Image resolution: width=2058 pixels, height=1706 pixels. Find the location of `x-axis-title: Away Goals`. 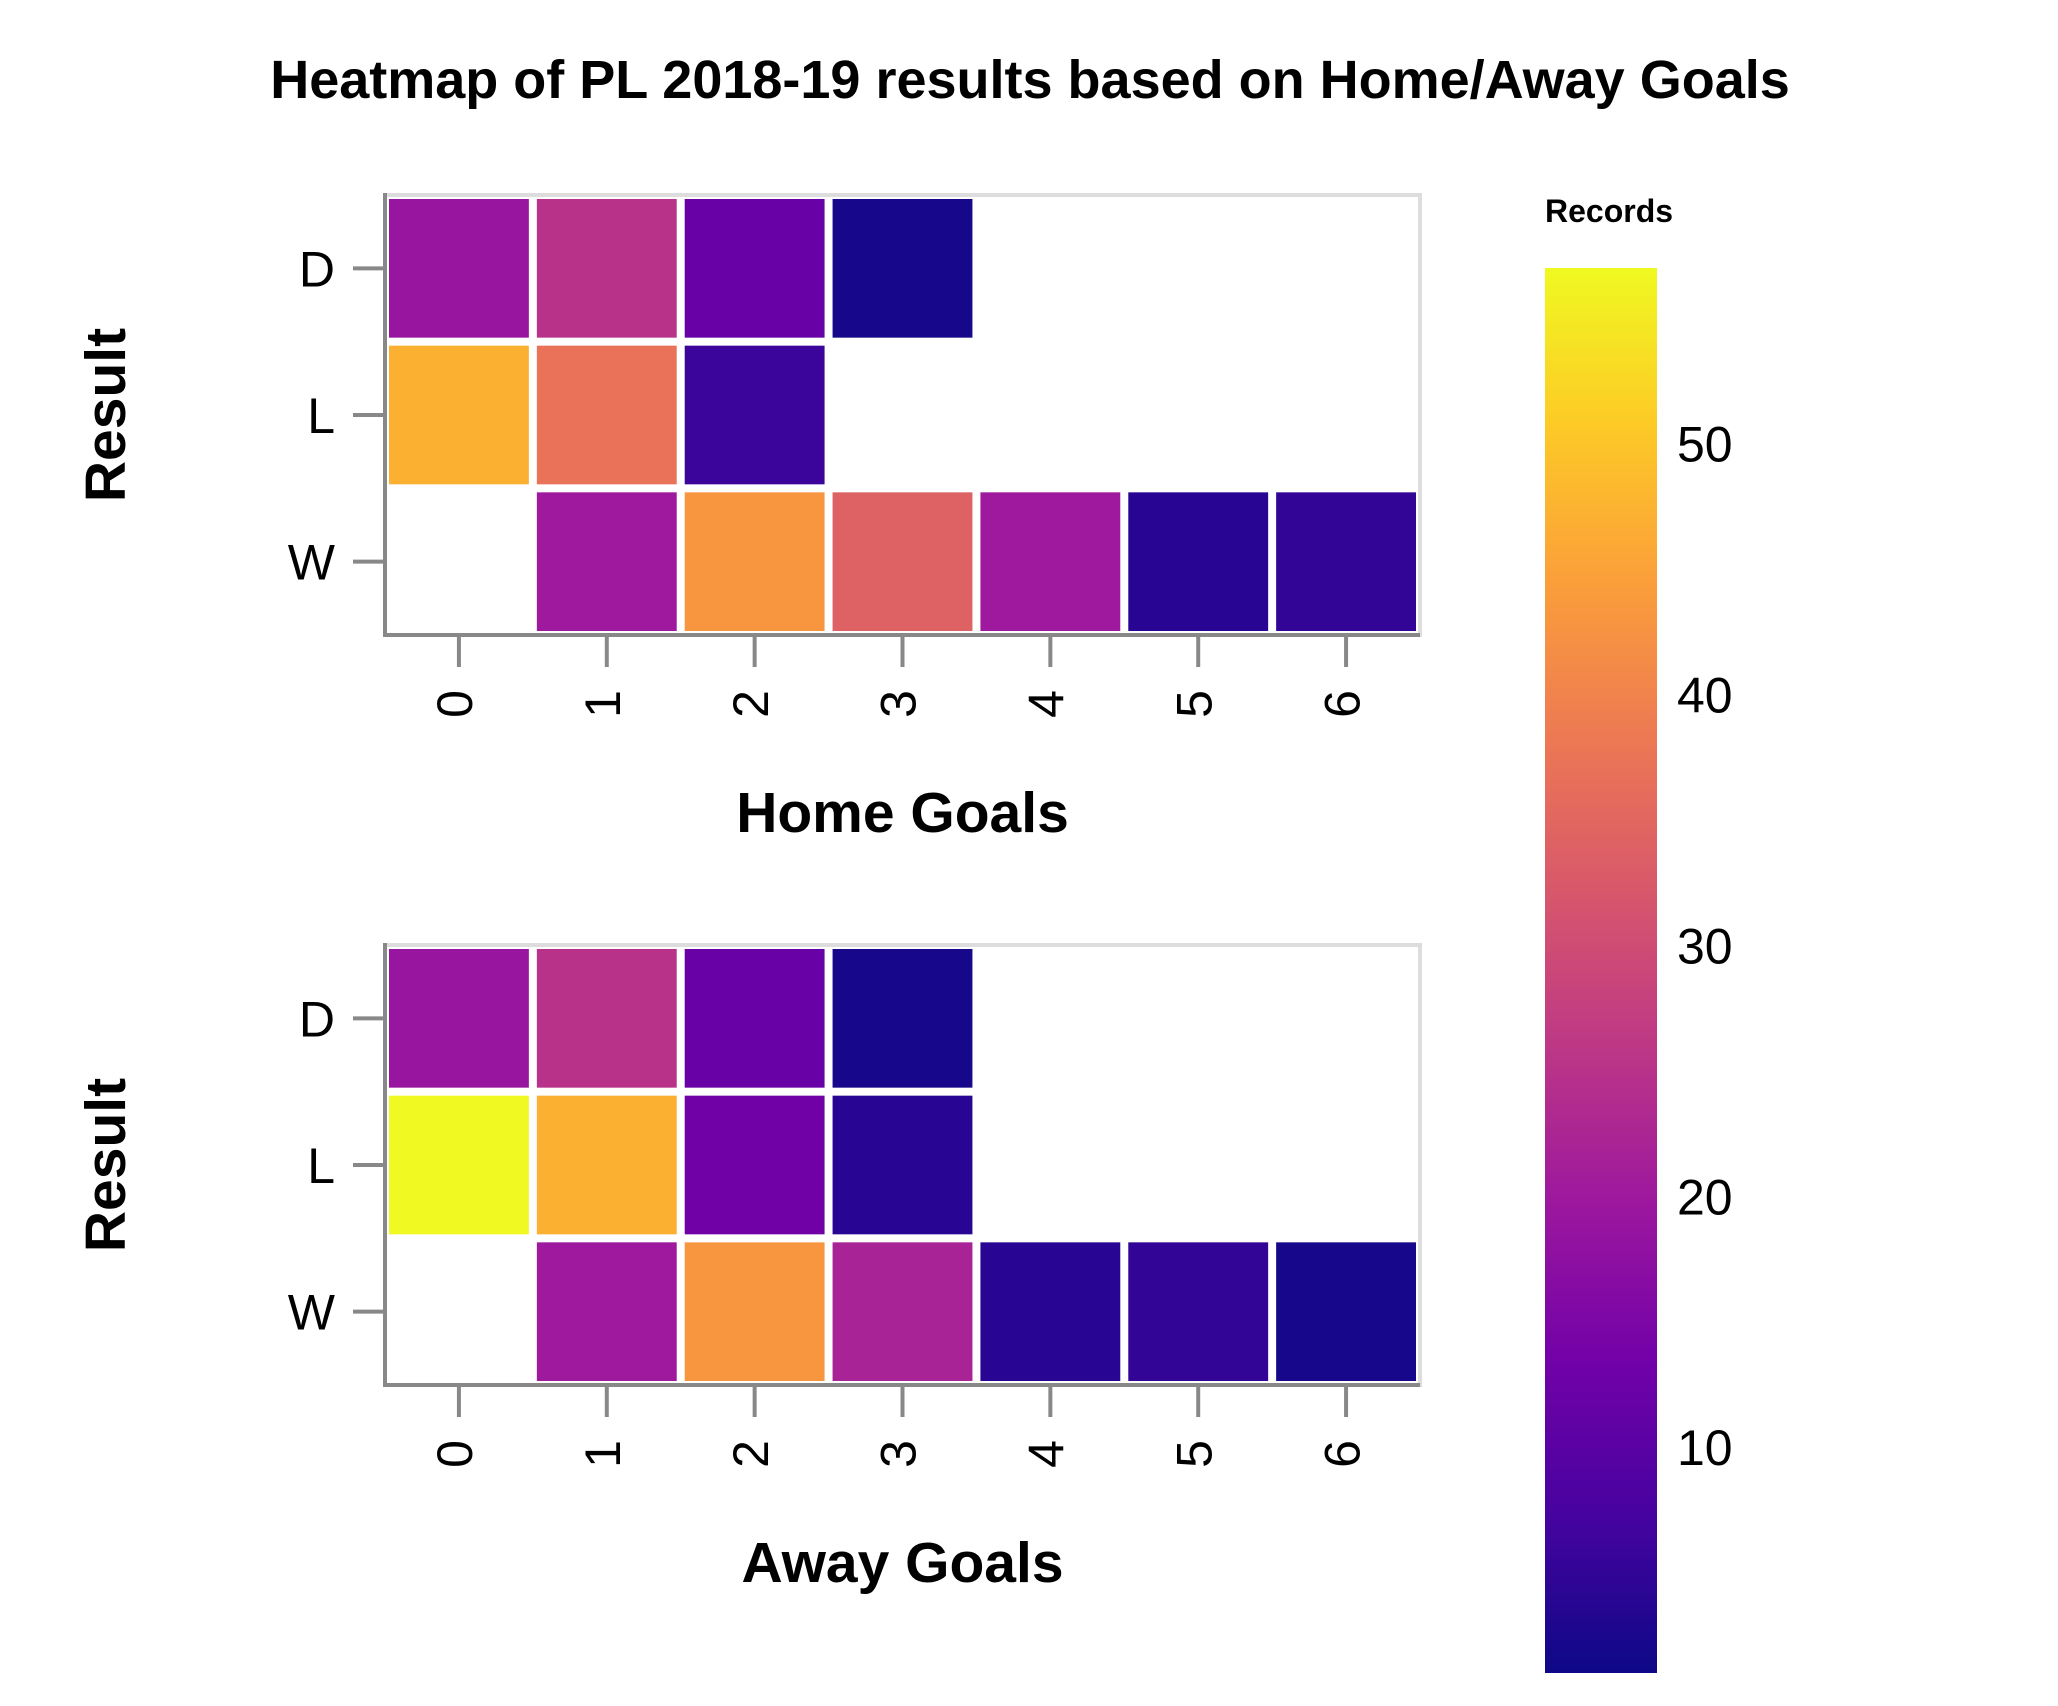

x-axis-title: Away Goals is located at coordinates (902, 1563).